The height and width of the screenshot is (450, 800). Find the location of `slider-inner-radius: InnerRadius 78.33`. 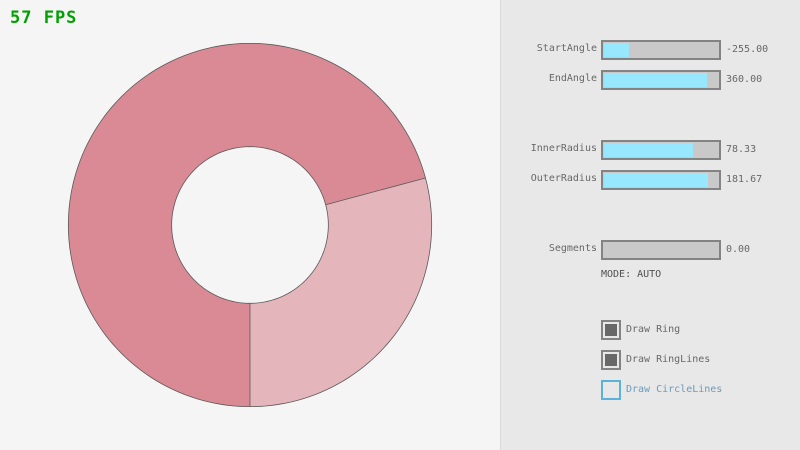

slider-inner-radius: InnerRadius 78.33 is located at coordinates (650, 150).